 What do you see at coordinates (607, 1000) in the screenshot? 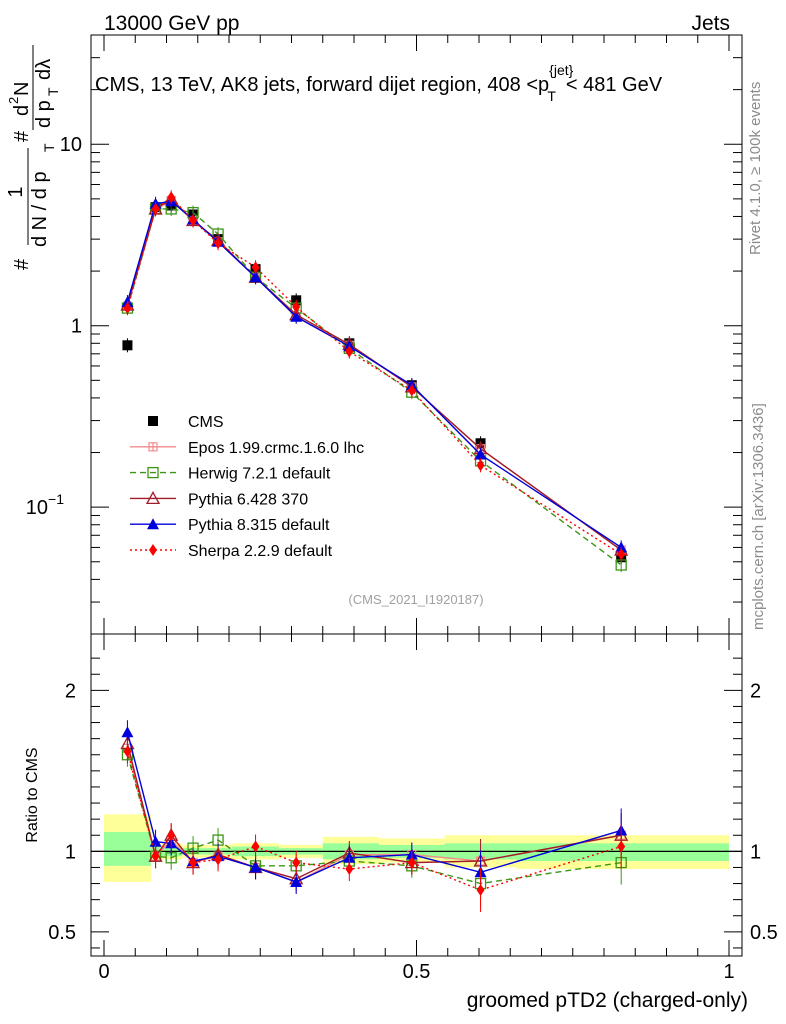
I see `ratio-xlabel: groomed pTD2 (charged-only)` at bounding box center [607, 1000].